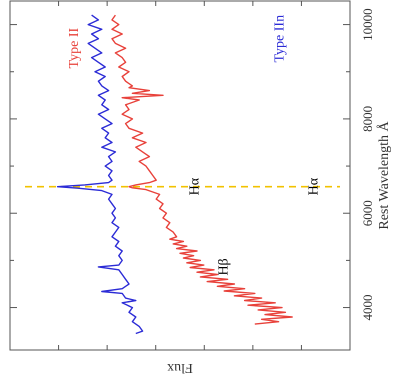  What do you see at coordinates (180, 367) in the screenshot?
I see `y-axis-label: Flux` at bounding box center [180, 367].